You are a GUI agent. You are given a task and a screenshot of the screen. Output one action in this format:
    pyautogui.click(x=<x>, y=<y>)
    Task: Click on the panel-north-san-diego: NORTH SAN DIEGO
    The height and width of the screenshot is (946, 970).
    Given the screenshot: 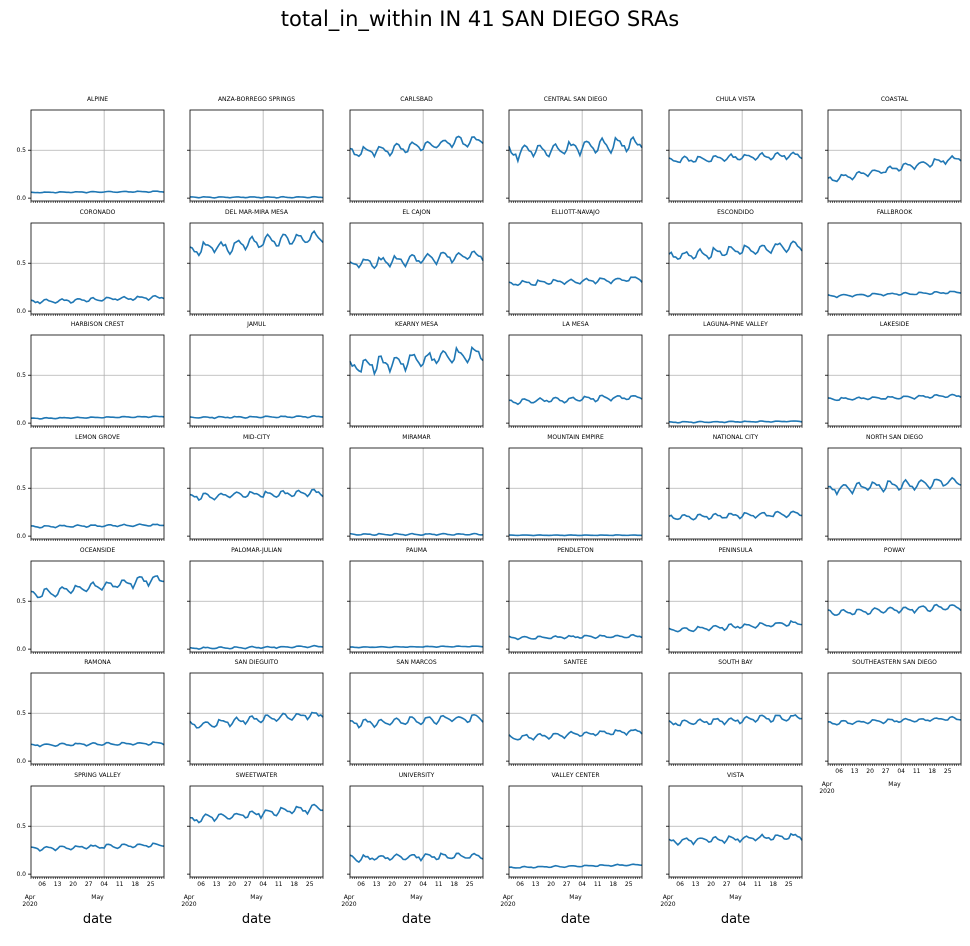 What is the action you would take?
    pyautogui.click(x=893, y=487)
    